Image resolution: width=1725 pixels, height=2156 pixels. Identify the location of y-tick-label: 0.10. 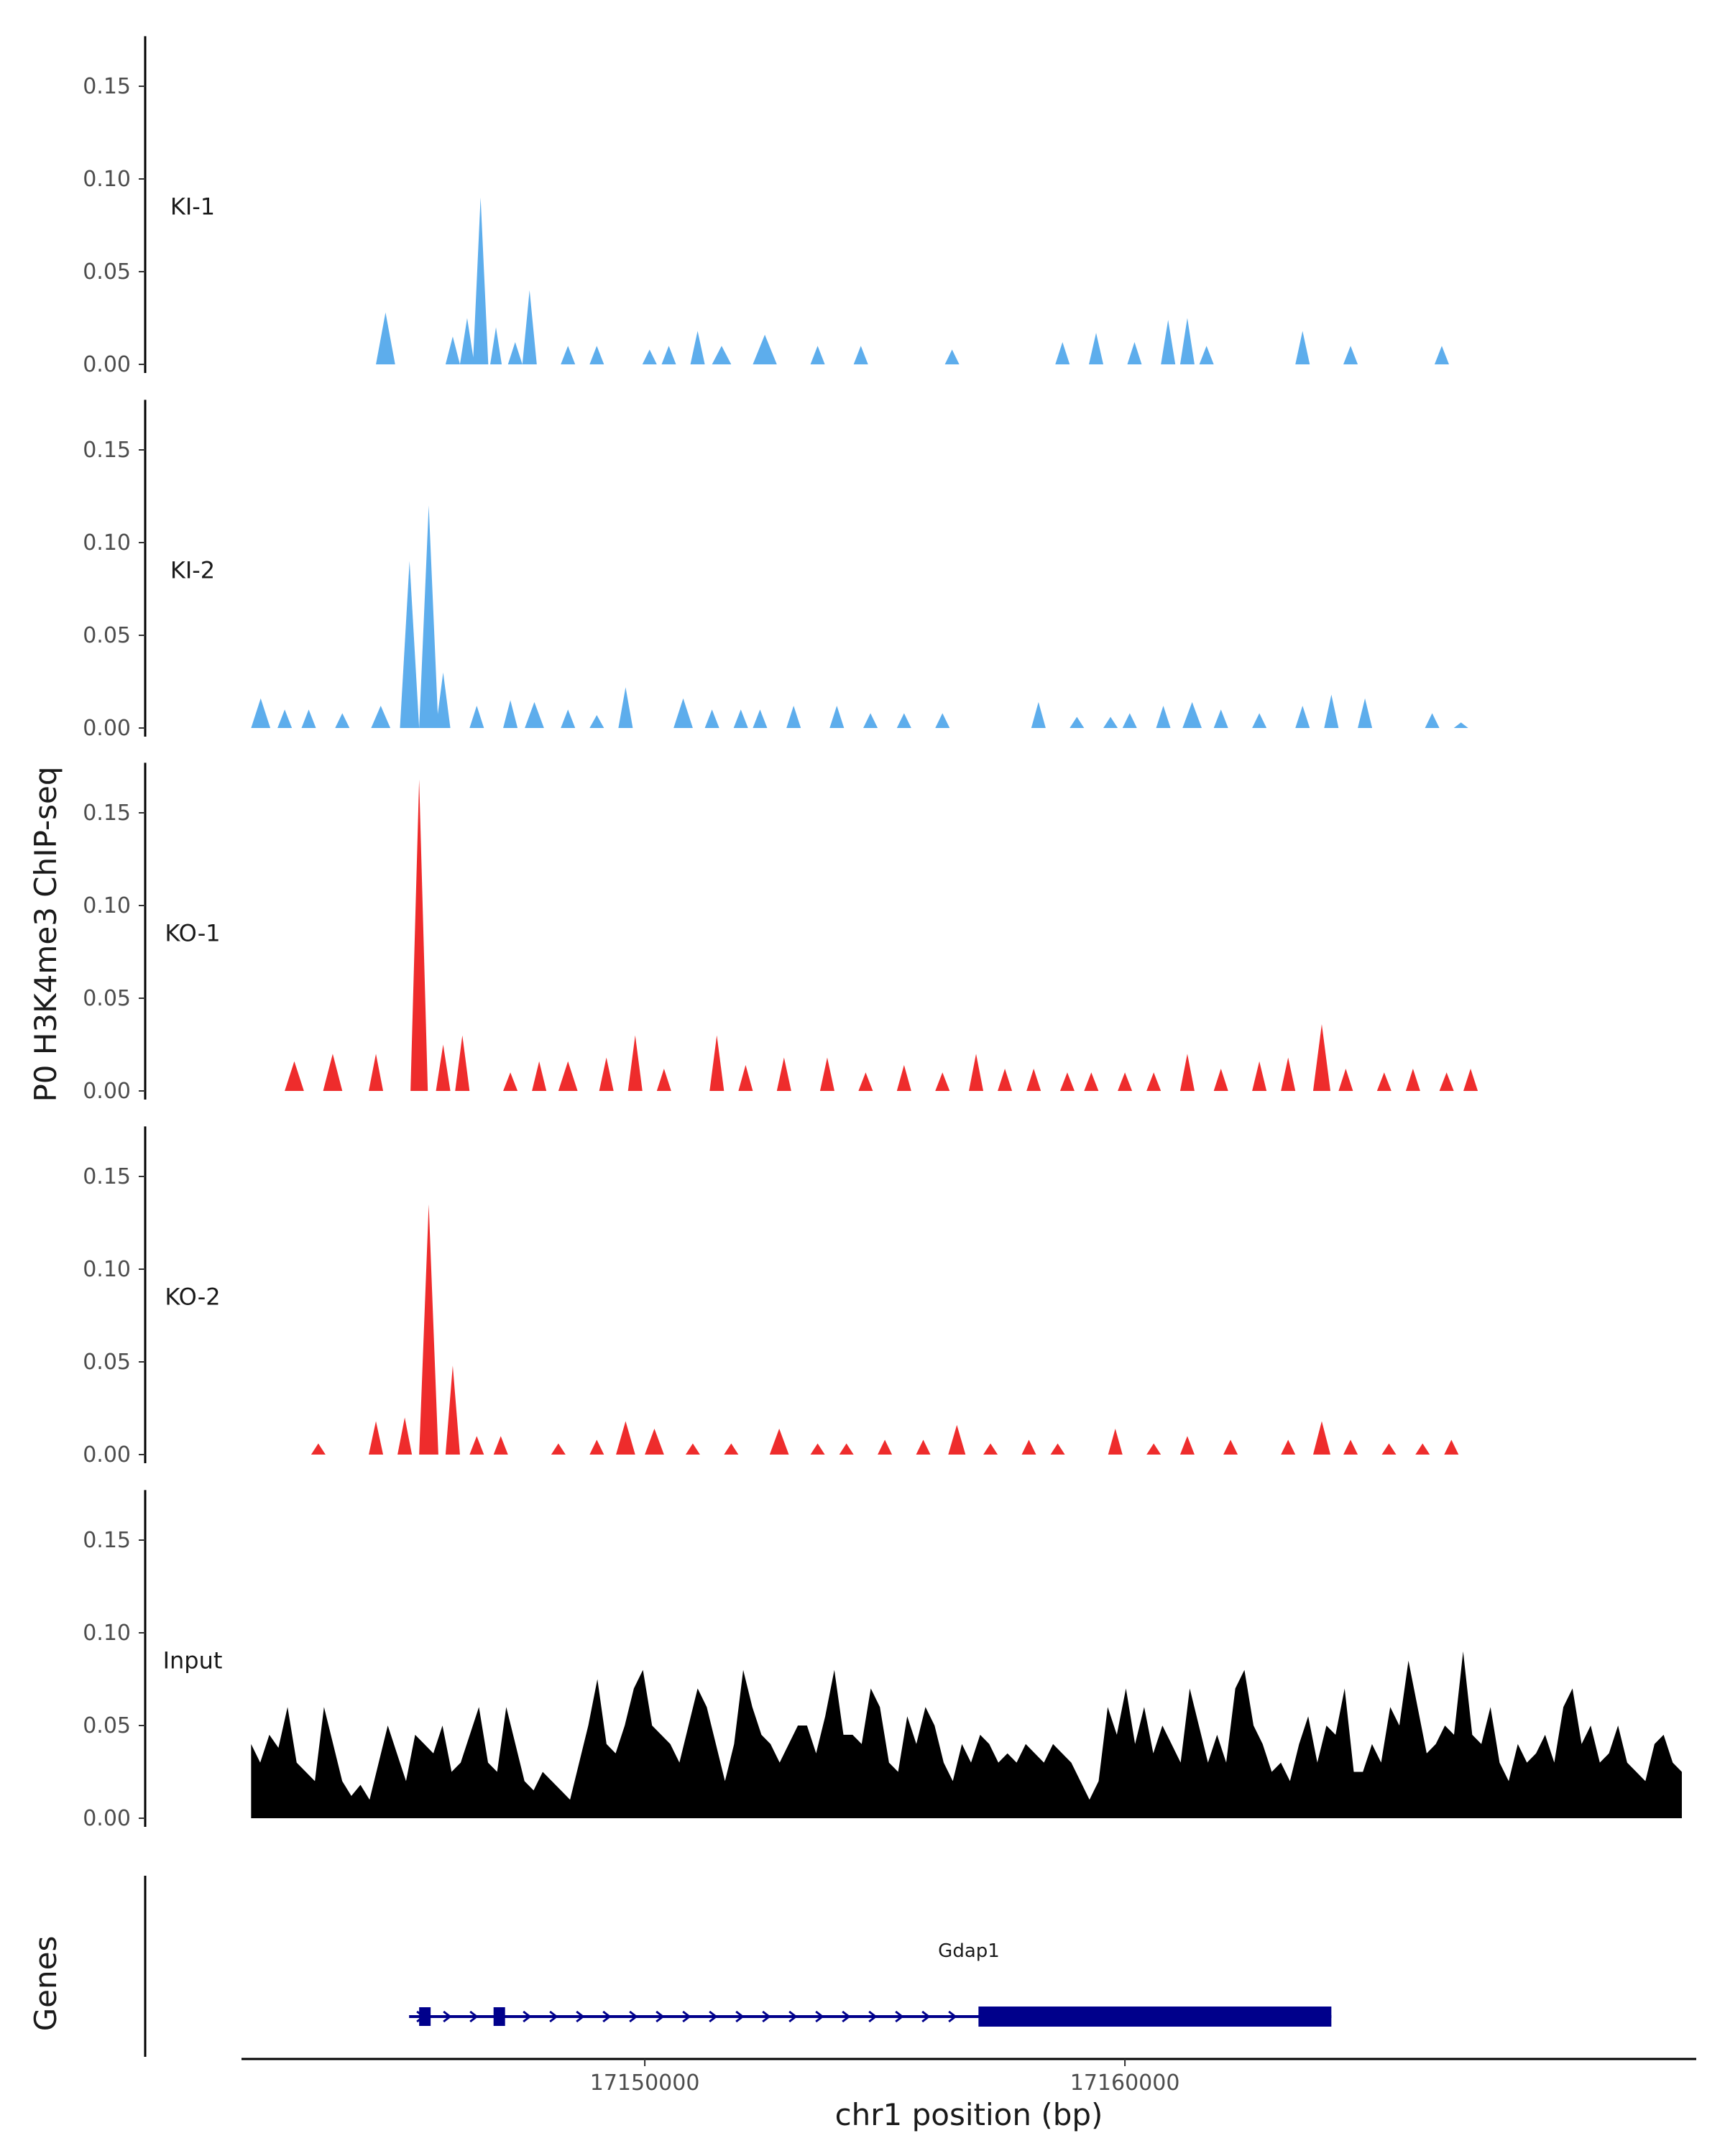
(107, 1633).